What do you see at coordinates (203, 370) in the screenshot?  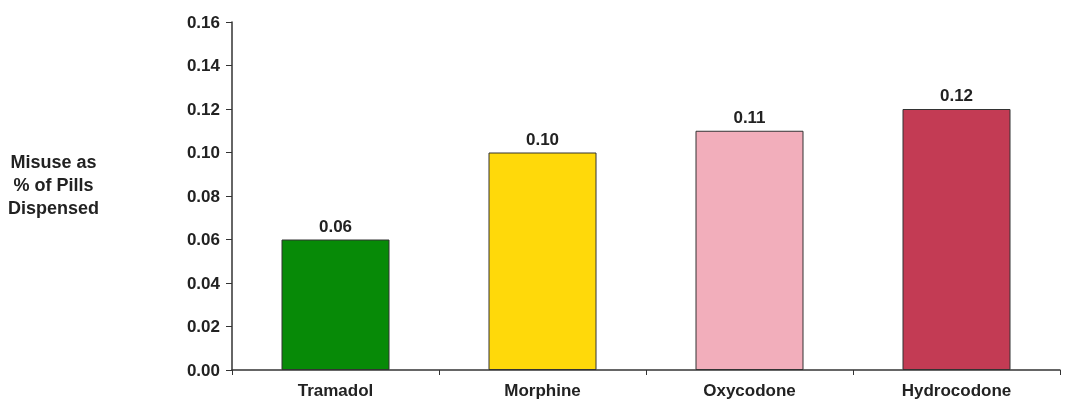 I see `y-tick-label: 0.00` at bounding box center [203, 370].